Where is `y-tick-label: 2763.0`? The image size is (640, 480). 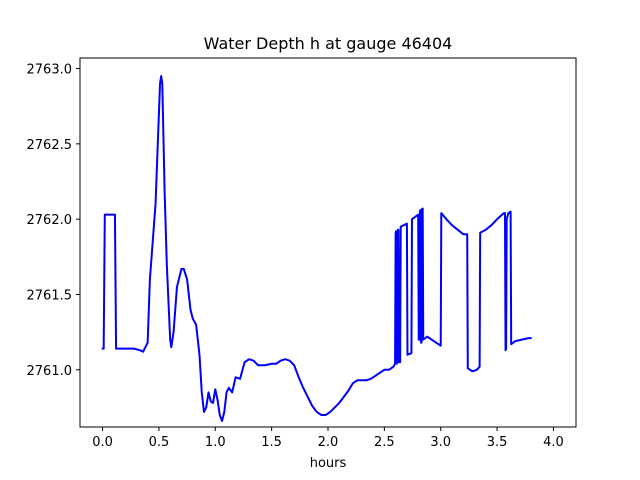 y-tick-label: 2763.0 is located at coordinates (50, 70).